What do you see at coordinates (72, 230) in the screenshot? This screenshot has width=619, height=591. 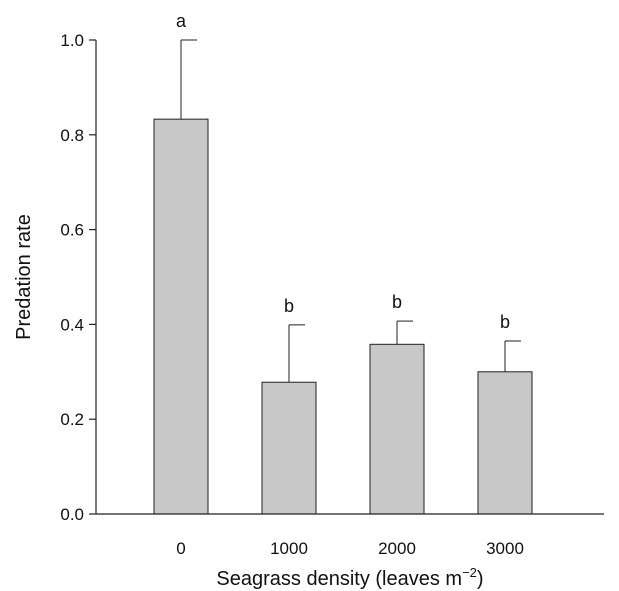 I see `y-tick-label: 0.6` at bounding box center [72, 230].